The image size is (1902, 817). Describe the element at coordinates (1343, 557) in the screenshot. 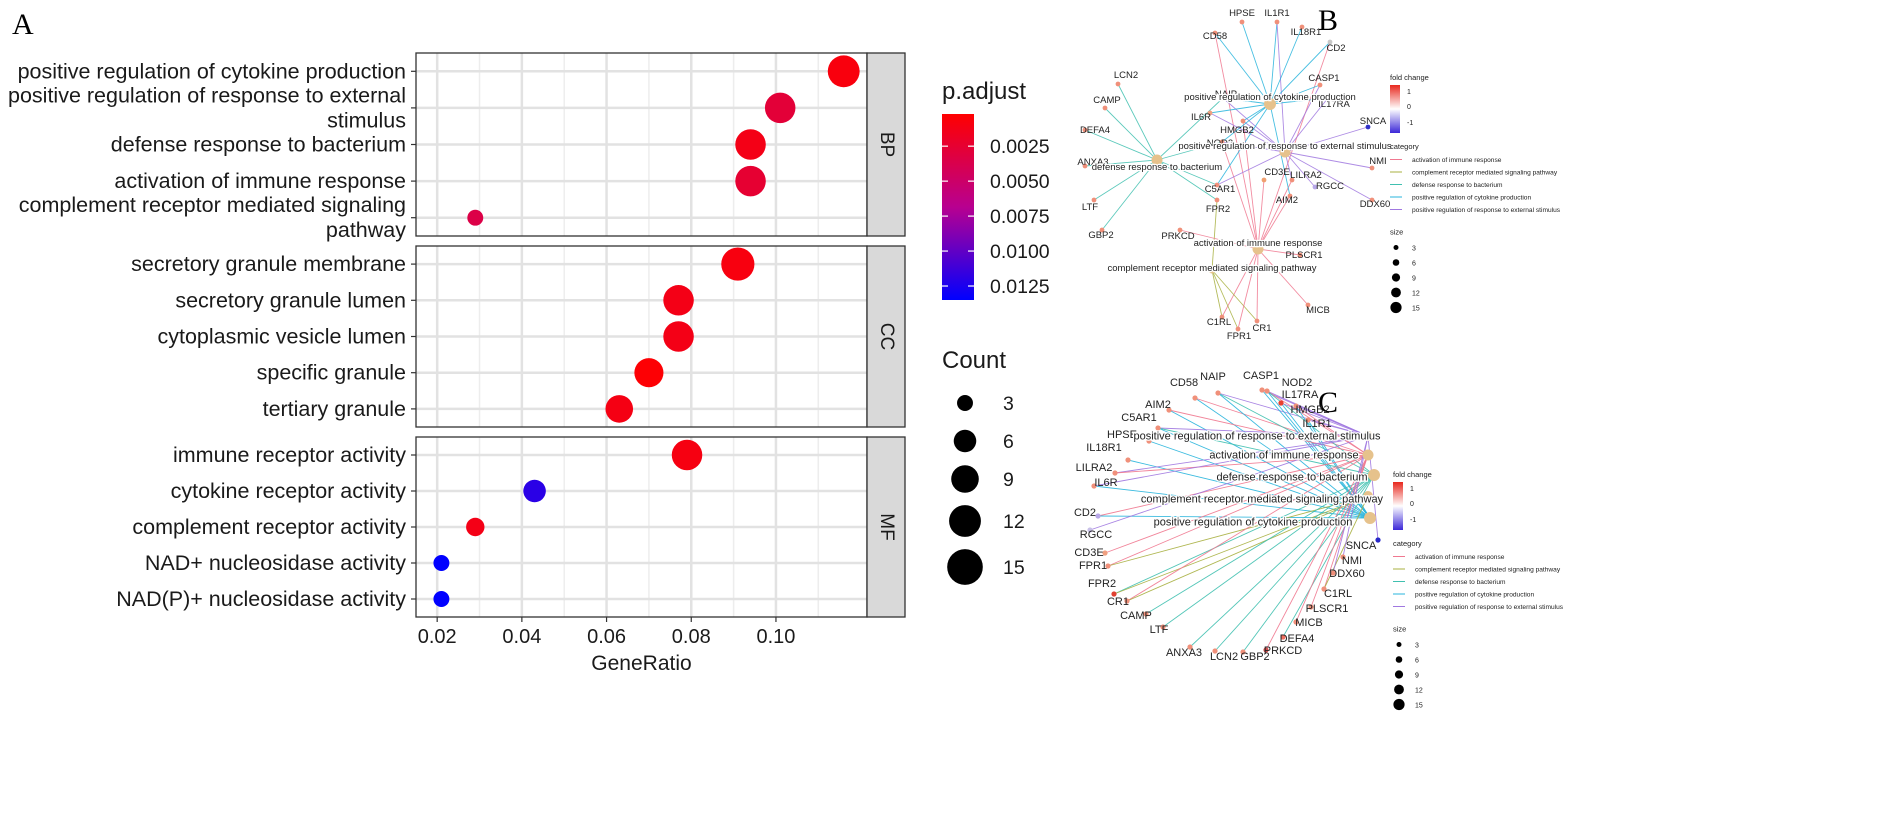

I see `gene-node-nmi` at that location.